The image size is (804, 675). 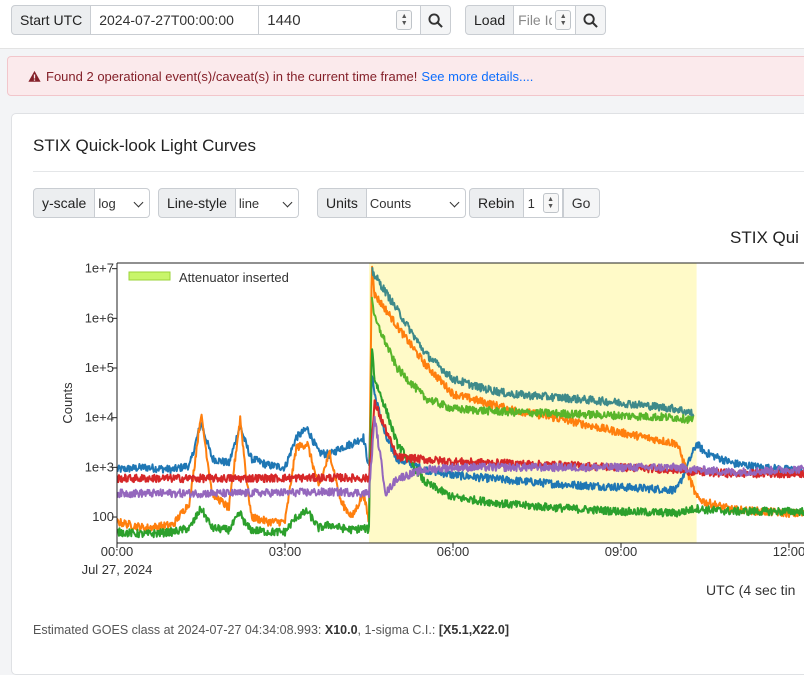 I want to click on duration-input: 1440 ▲ ▼, so click(x=340, y=20).